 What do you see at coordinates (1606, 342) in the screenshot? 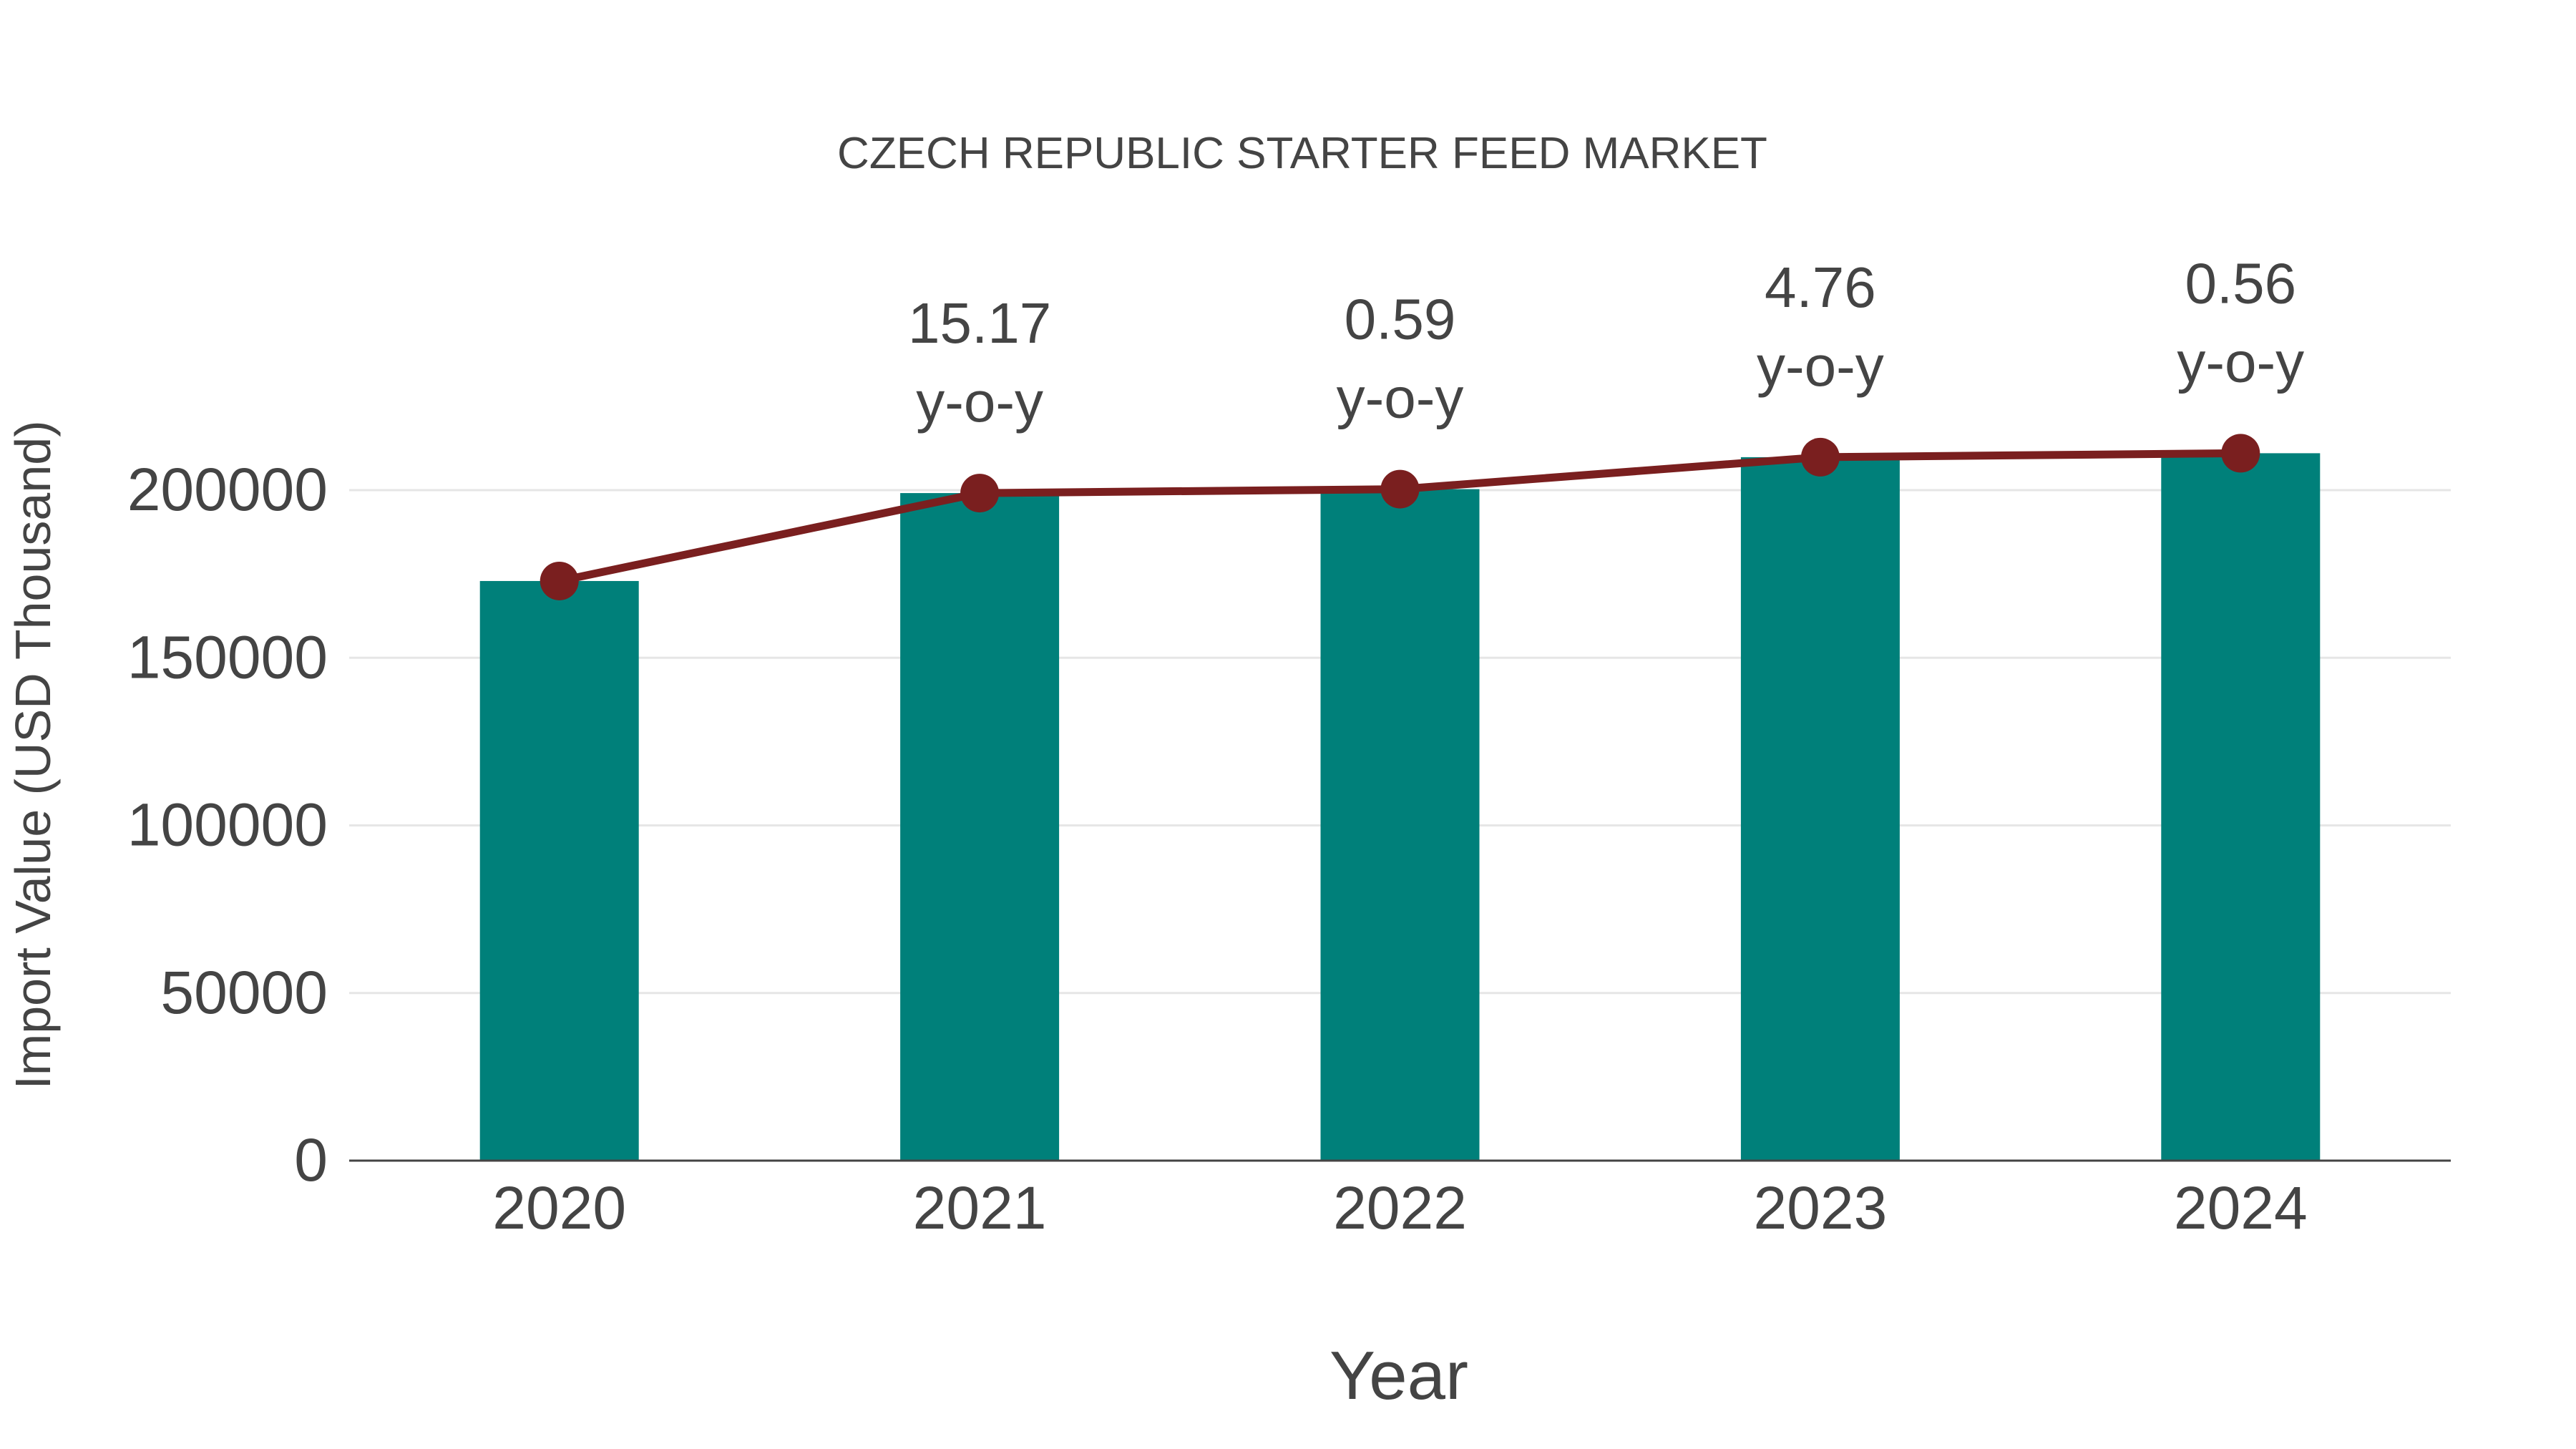
I see `yoy-annotations: 15.17 y-o-y 0.59 y-o-y 4.76 y-o-y 0.56 y-o-y` at bounding box center [1606, 342].